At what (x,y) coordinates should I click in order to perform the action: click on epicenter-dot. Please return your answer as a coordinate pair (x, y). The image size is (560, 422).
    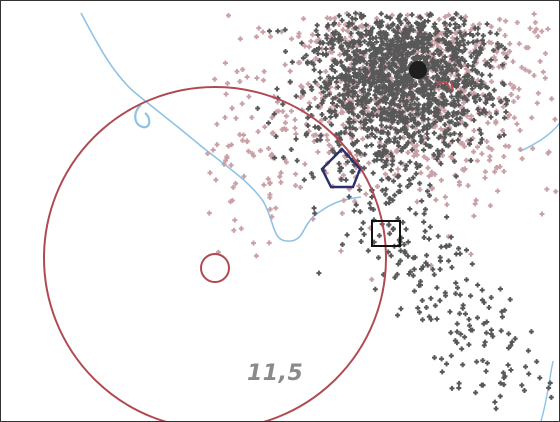
    Looking at the image, I should click on (418, 70).